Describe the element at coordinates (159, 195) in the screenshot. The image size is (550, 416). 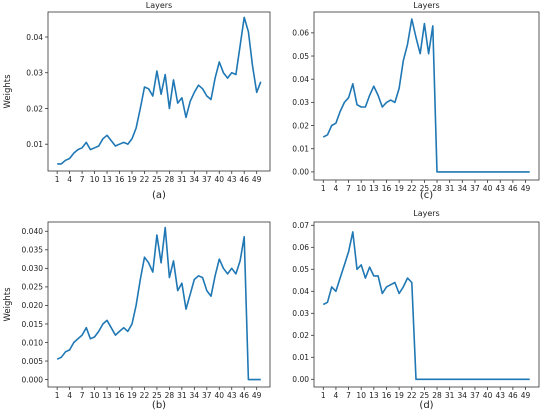
I see `panel-caption: (a)` at that location.